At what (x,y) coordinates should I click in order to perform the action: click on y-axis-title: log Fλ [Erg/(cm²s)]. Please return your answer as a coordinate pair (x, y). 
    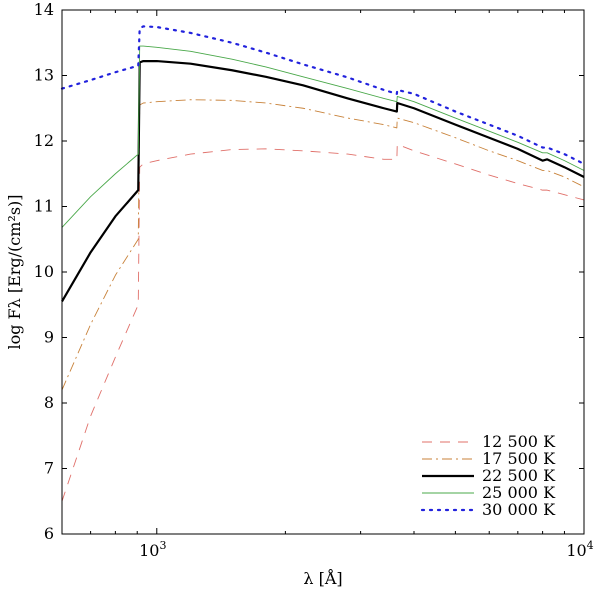
    Looking at the image, I should click on (14, 271).